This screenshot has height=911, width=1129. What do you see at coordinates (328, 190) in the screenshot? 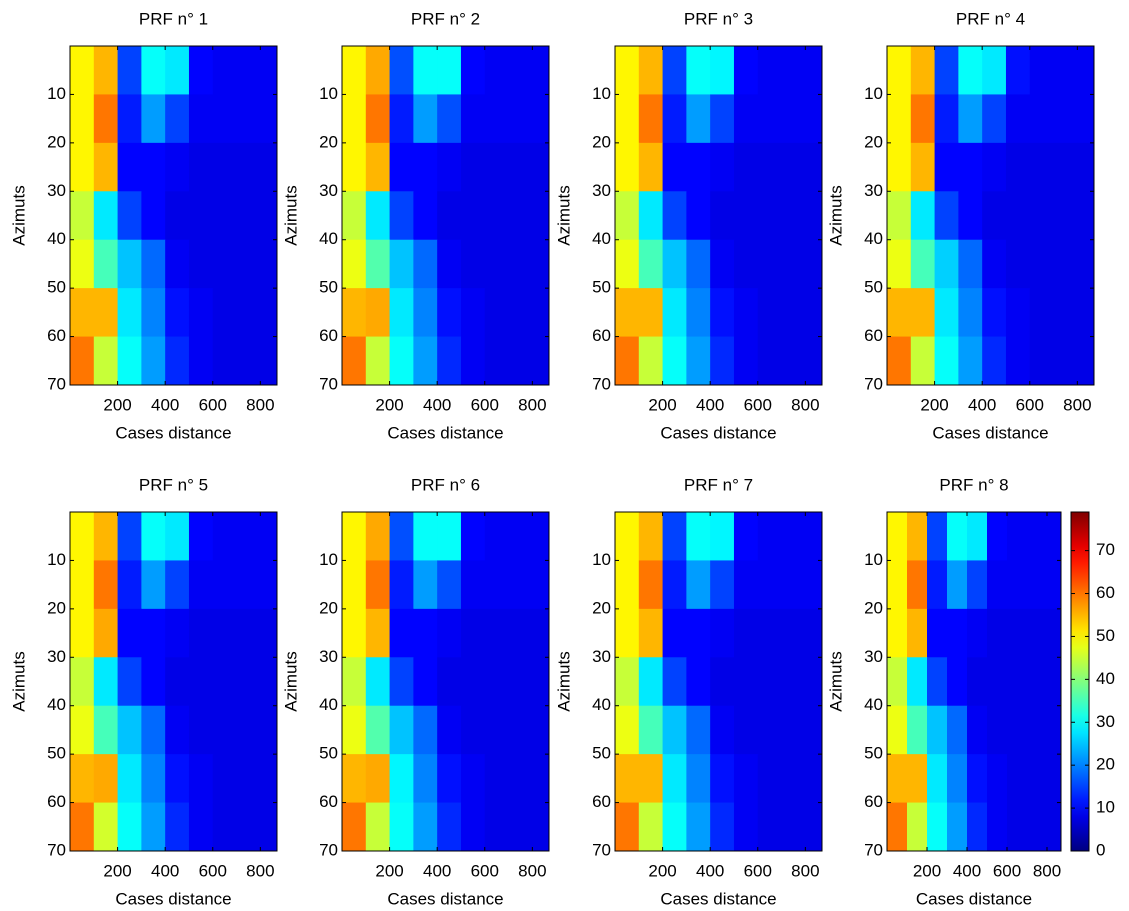
I see `y-tick-label: 30` at bounding box center [328, 190].